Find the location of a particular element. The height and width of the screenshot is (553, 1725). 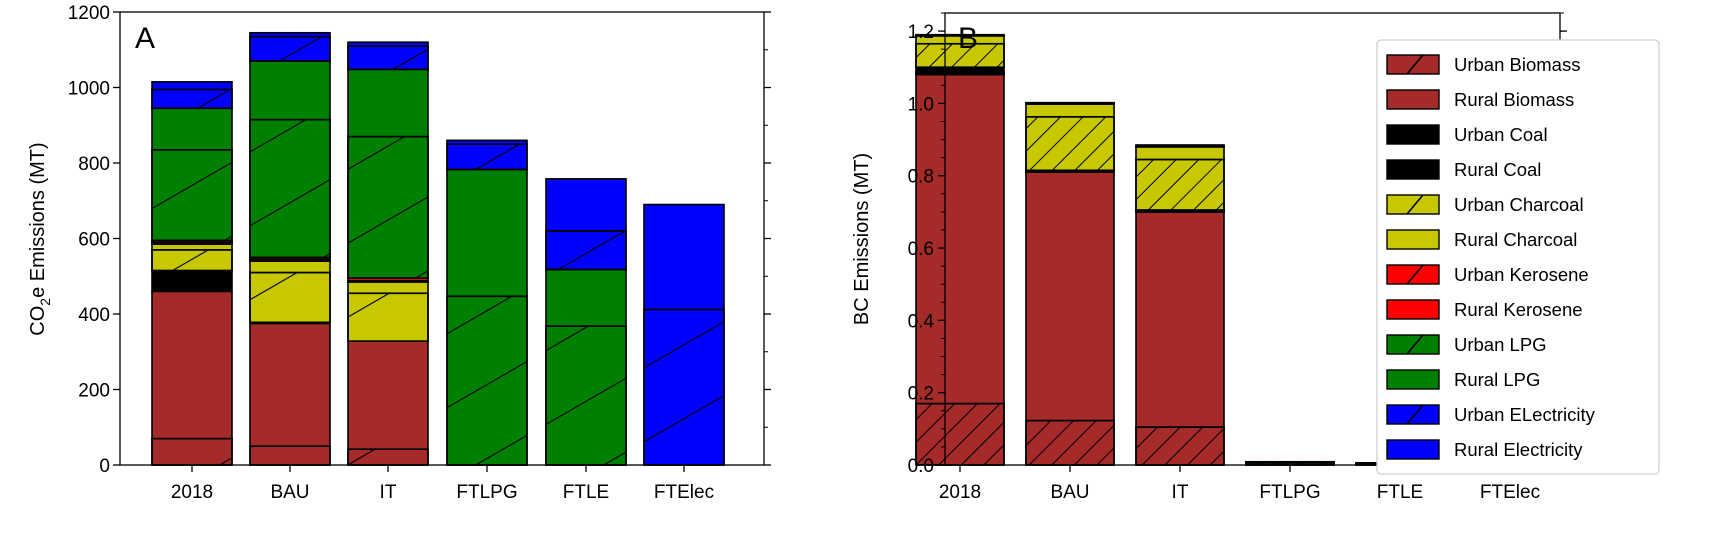

x-tick-label-ftlpg: FTLPG is located at coordinates (486, 492).